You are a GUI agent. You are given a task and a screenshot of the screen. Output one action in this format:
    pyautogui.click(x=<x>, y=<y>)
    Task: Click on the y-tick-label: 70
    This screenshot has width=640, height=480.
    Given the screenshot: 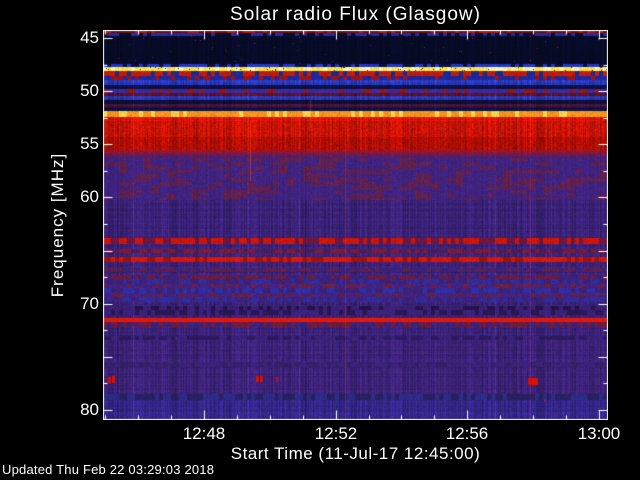 What is the action you would take?
    pyautogui.click(x=89, y=303)
    